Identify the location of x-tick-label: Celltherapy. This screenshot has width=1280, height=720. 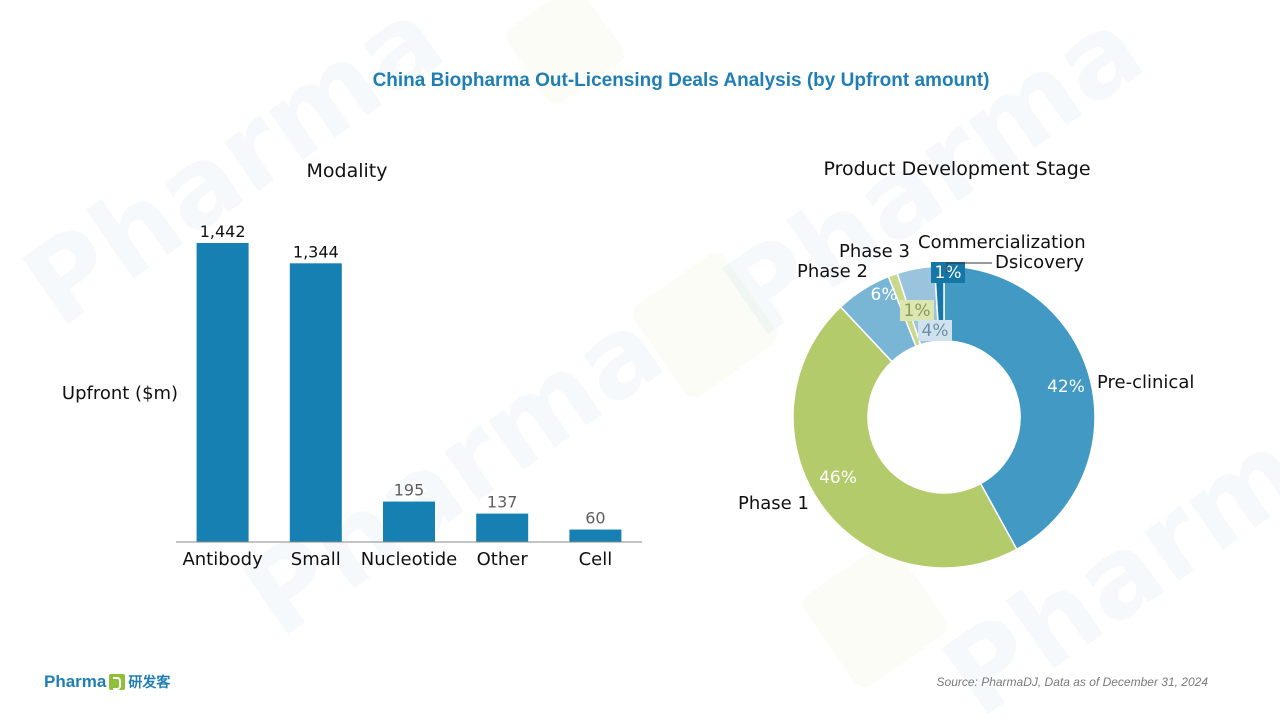
(595, 559).